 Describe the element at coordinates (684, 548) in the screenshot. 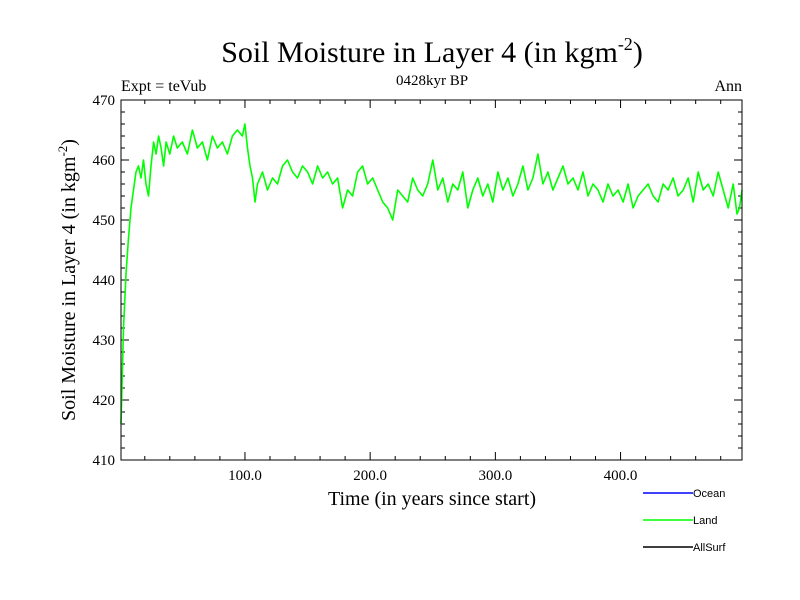

I see `legend-item-allsurf: AllSurf` at that location.